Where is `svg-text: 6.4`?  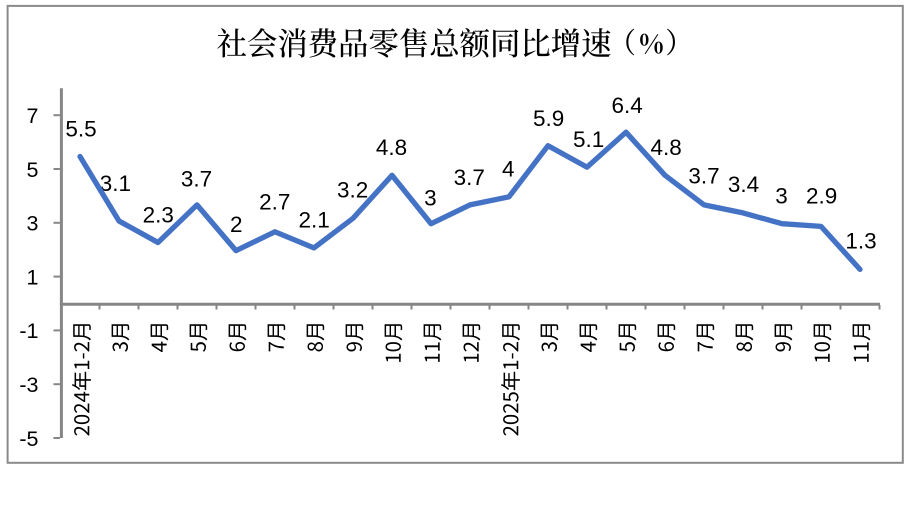
svg-text: 6.4 is located at coordinates (627, 105).